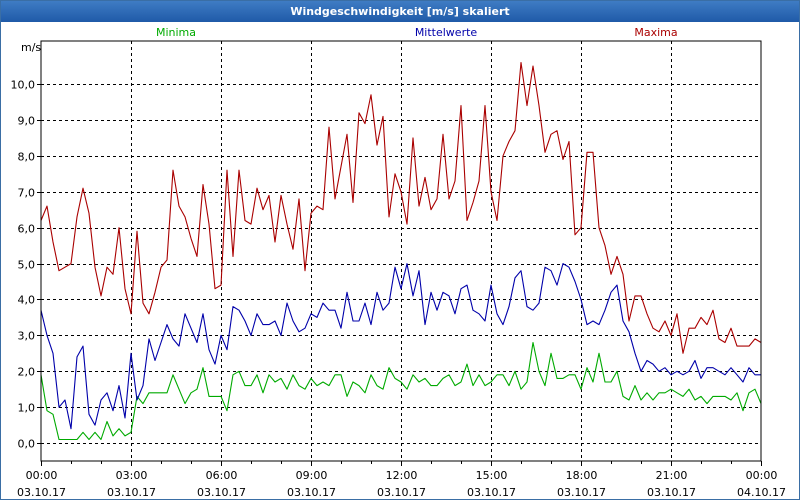 The height and width of the screenshot is (500, 800). What do you see at coordinates (132, 475) in the screenshot?
I see `x-tick-time-label: 03:00` at bounding box center [132, 475].